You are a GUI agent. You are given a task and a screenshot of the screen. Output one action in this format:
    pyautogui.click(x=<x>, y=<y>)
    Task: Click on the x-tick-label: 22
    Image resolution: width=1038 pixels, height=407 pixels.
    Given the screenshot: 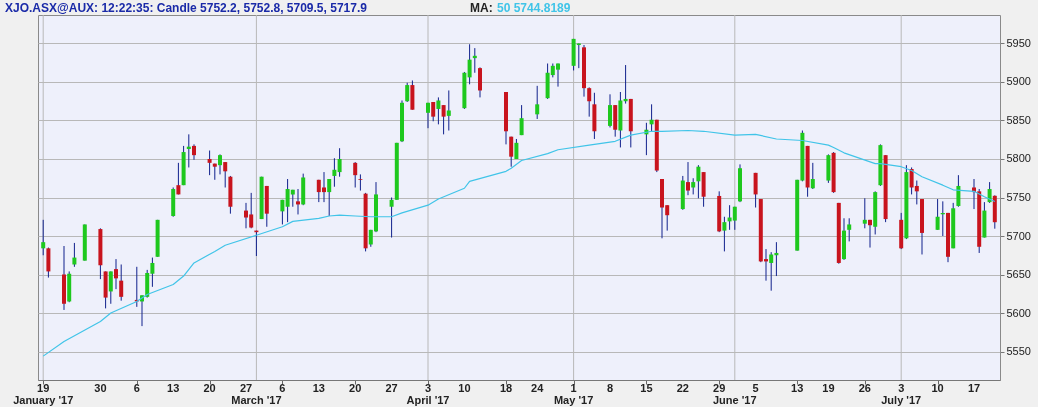 What is the action you would take?
    pyautogui.click(x=682, y=388)
    